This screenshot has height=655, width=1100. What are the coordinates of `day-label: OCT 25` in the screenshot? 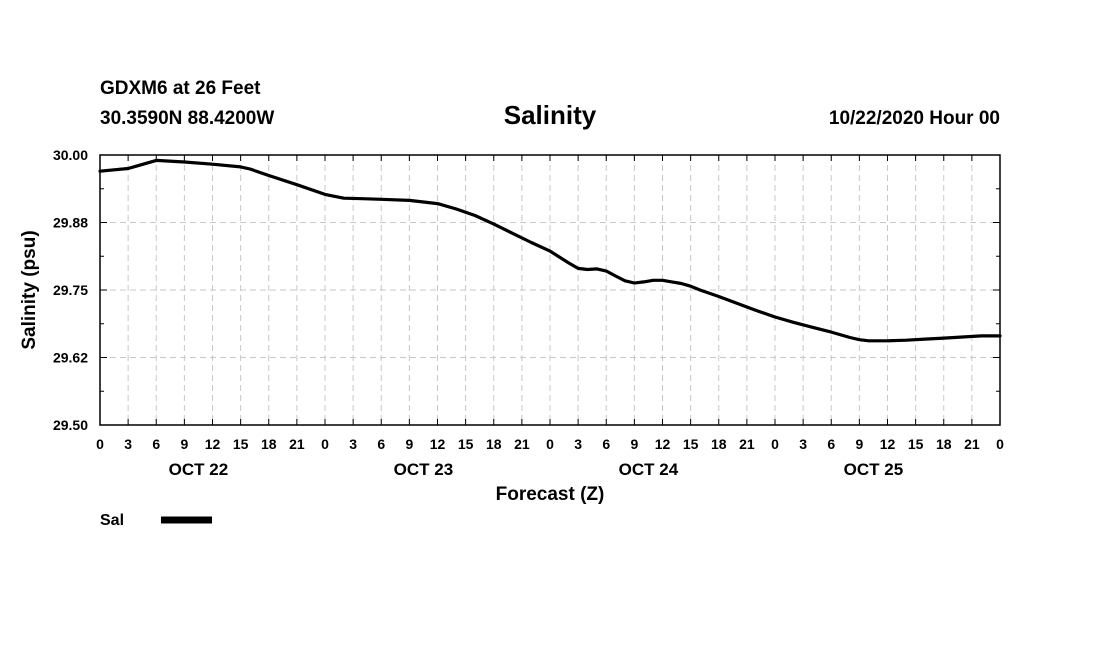 It's located at (874, 469).